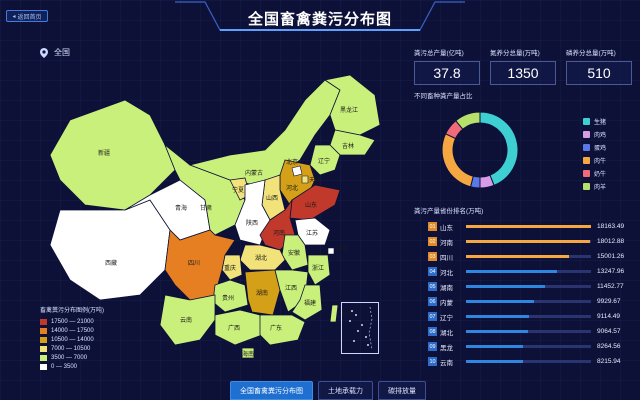 This screenshot has height=400, width=640. I want to click on tab-land-capacity: 土地承载力, so click(345, 390).